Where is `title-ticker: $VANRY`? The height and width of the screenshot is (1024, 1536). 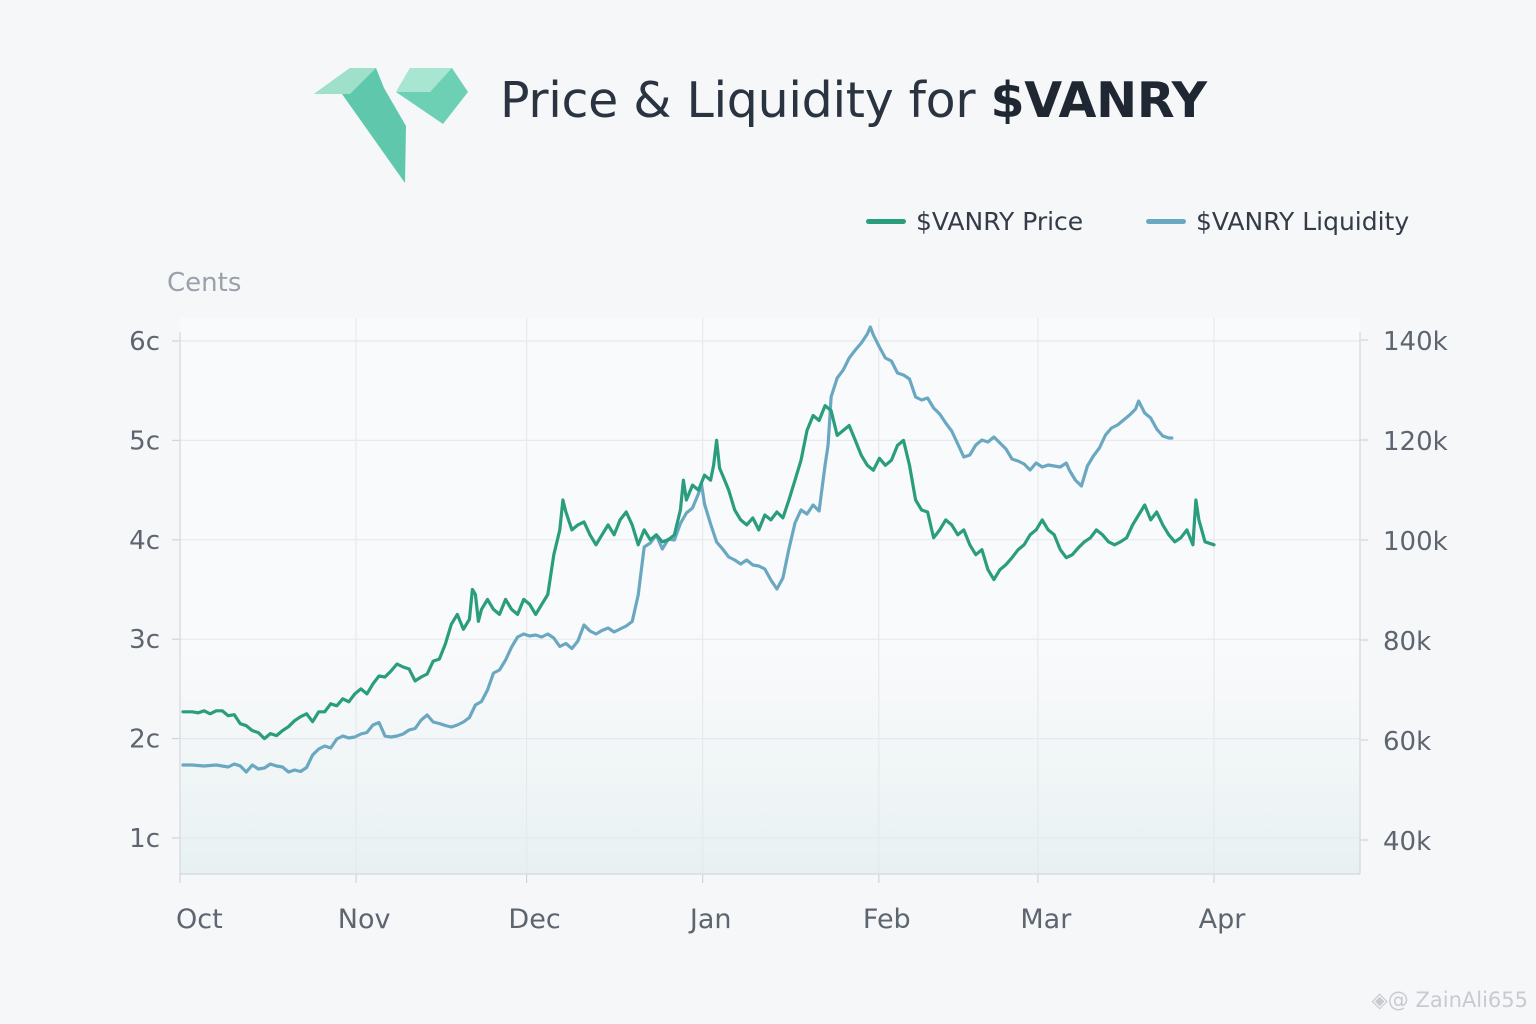
title-ticker: $VANRY is located at coordinates (1098, 100).